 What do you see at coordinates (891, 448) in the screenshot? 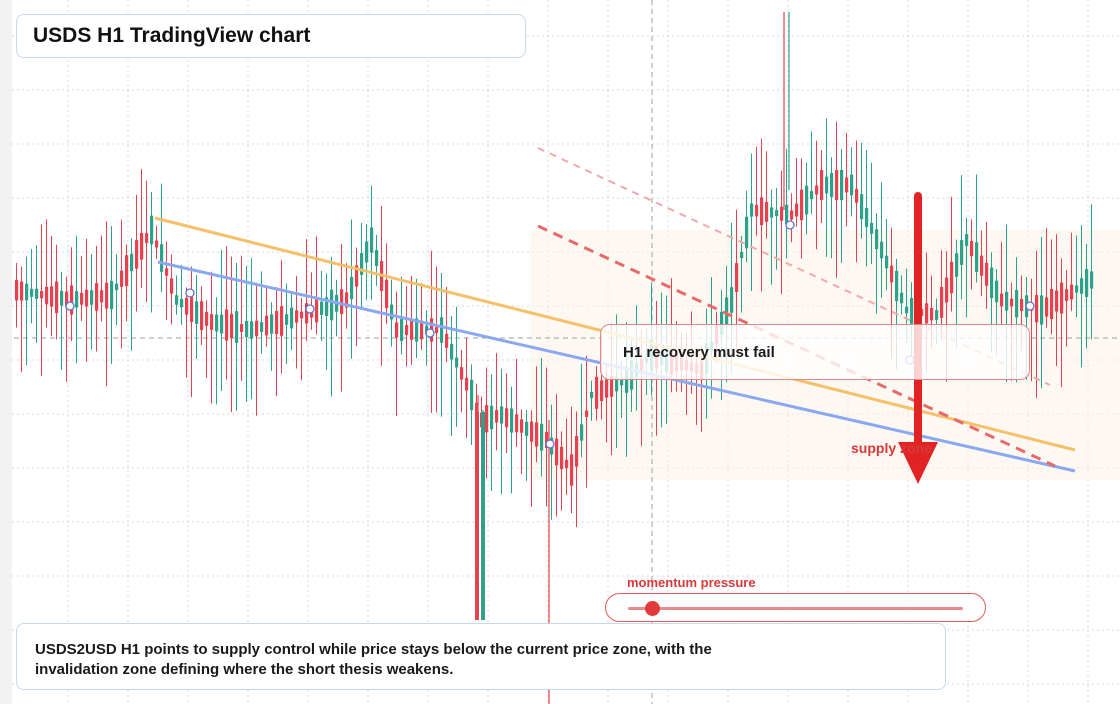
I see `supply-zone-label: supply zone` at bounding box center [891, 448].